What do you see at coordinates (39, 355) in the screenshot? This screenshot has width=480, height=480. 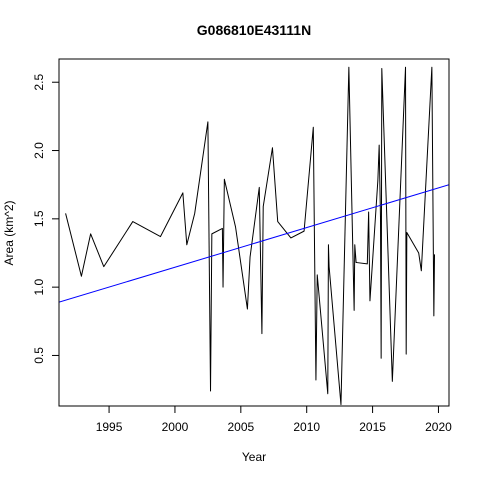 I see `y-tick-label: 0.5` at bounding box center [39, 355].